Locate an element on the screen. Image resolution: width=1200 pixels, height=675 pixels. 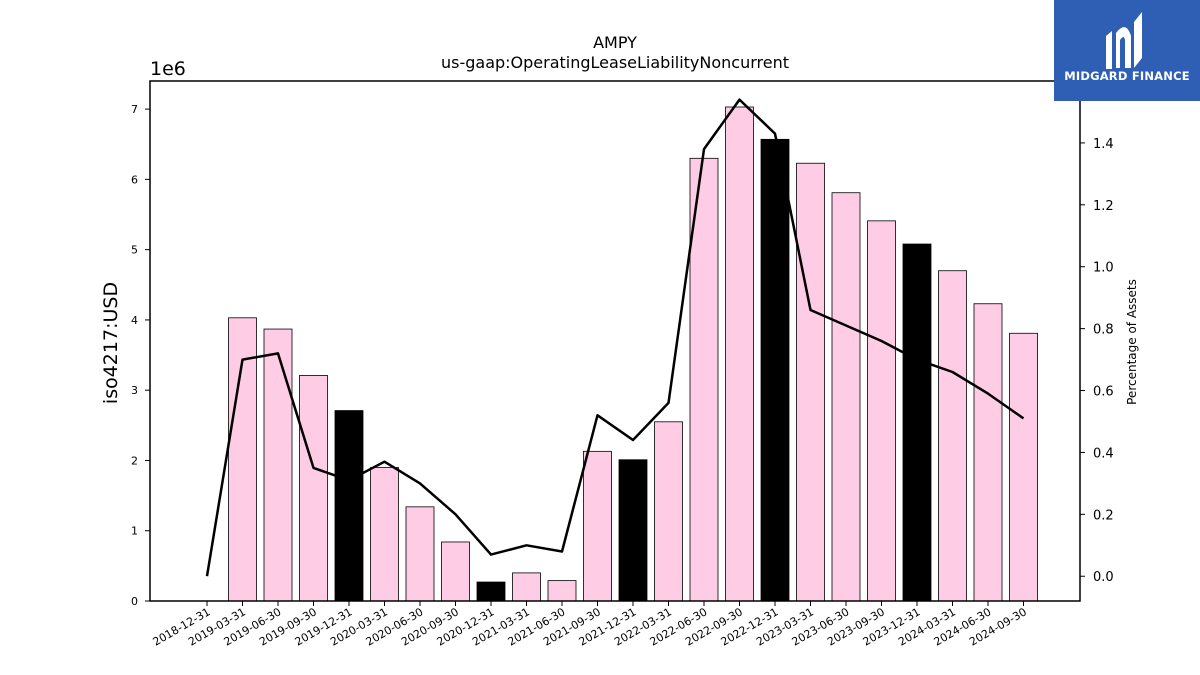
y2-tick-label: 1.0 is located at coordinates (1103, 268).